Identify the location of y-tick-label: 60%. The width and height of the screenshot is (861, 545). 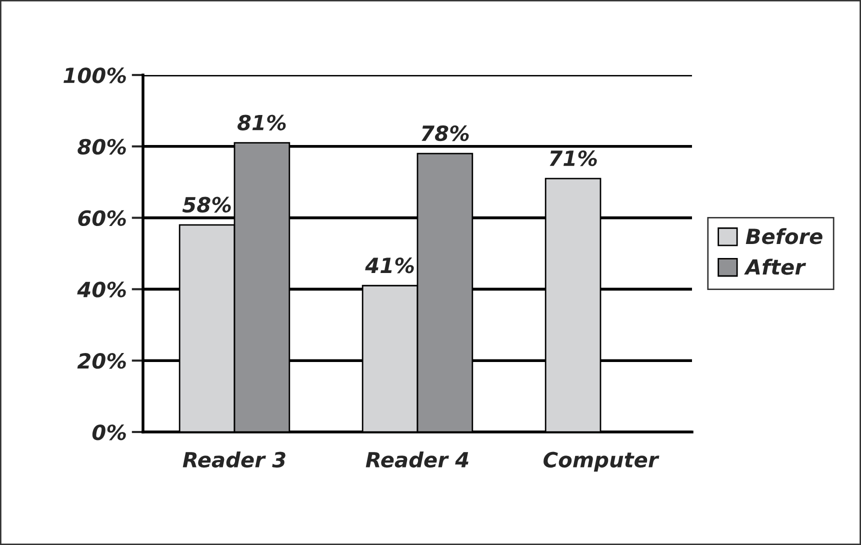
(102, 218).